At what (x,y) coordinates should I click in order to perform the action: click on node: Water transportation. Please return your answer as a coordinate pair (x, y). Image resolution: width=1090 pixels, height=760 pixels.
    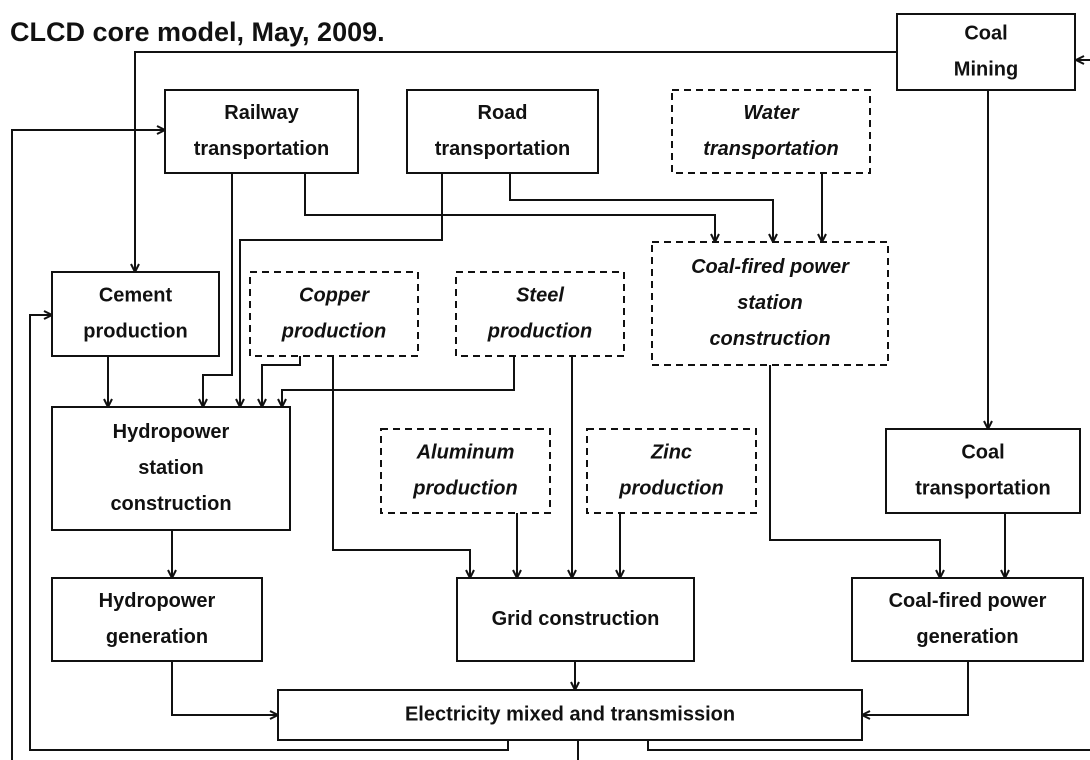
    Looking at the image, I should click on (771, 131).